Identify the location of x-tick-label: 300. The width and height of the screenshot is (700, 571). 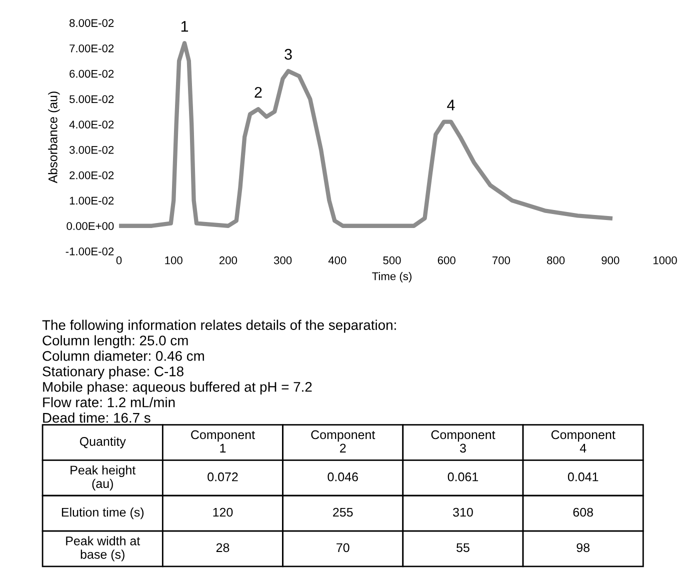
(283, 260).